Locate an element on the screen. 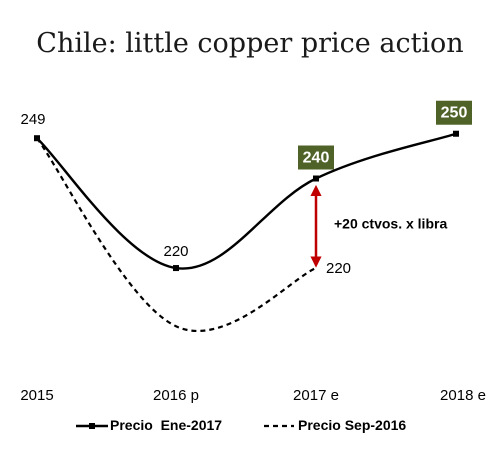 This screenshot has height=457, width=500. x-tick-label-2015: 2015 is located at coordinates (36, 395).